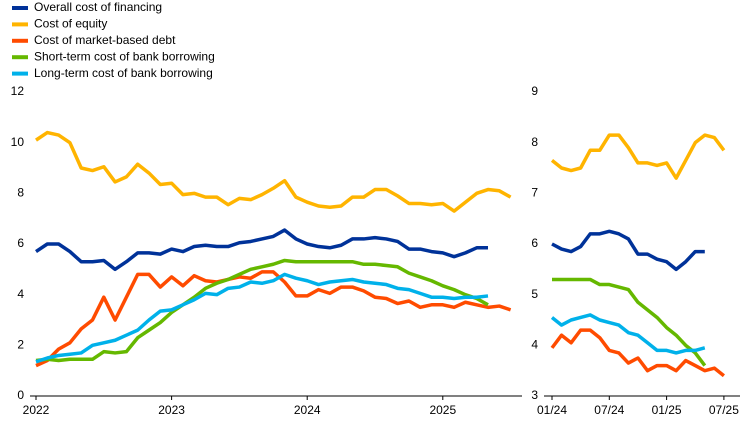 The height and width of the screenshot is (423, 744). I want to click on y-tick-label: 7, so click(534, 193).